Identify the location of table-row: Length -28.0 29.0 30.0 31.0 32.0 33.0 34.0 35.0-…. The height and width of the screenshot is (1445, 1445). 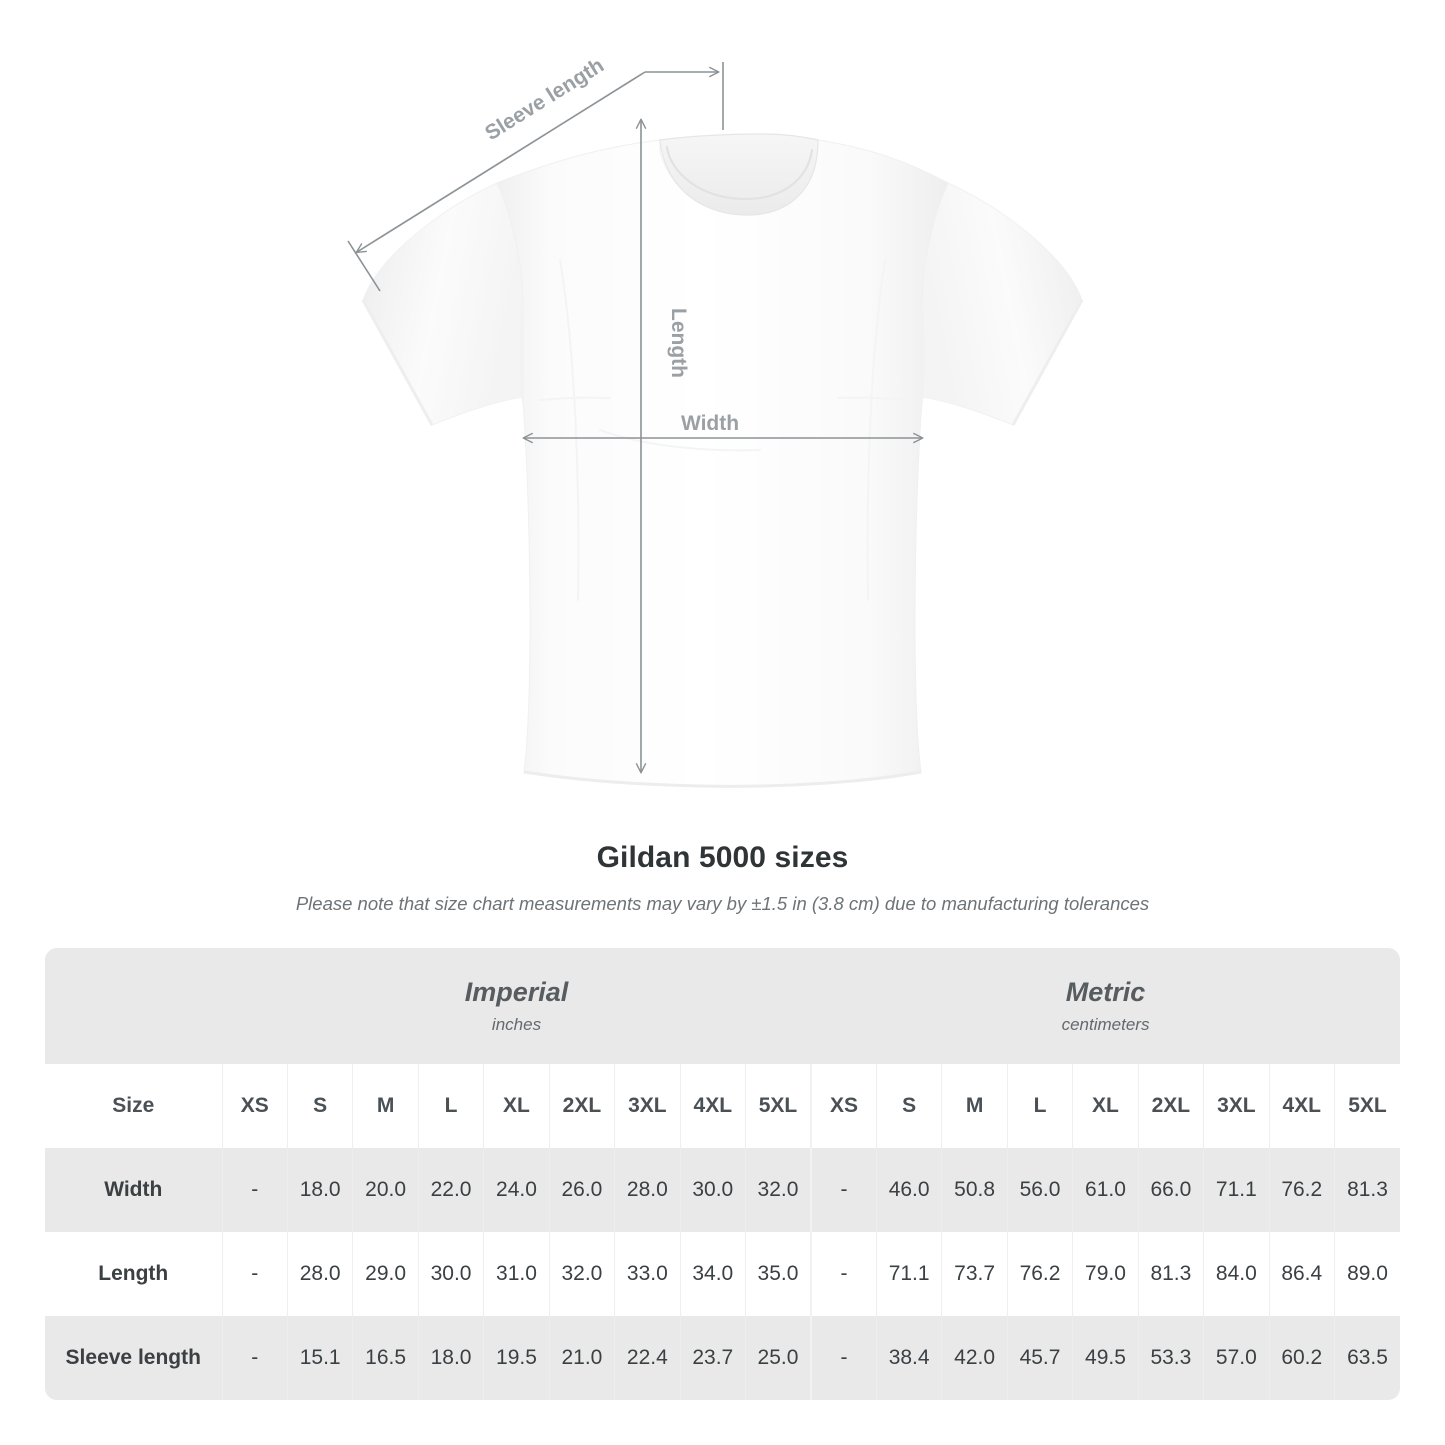
(723, 1274).